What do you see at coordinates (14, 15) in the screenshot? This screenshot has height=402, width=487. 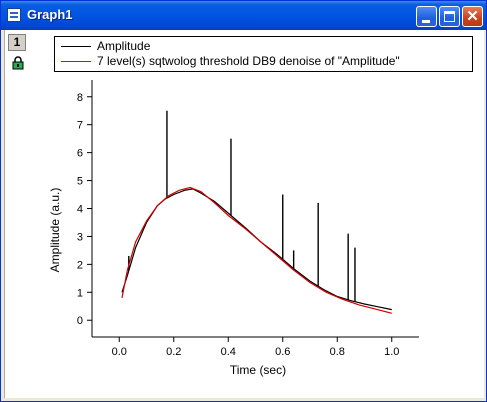 I see `graph-window-icon` at bounding box center [14, 15].